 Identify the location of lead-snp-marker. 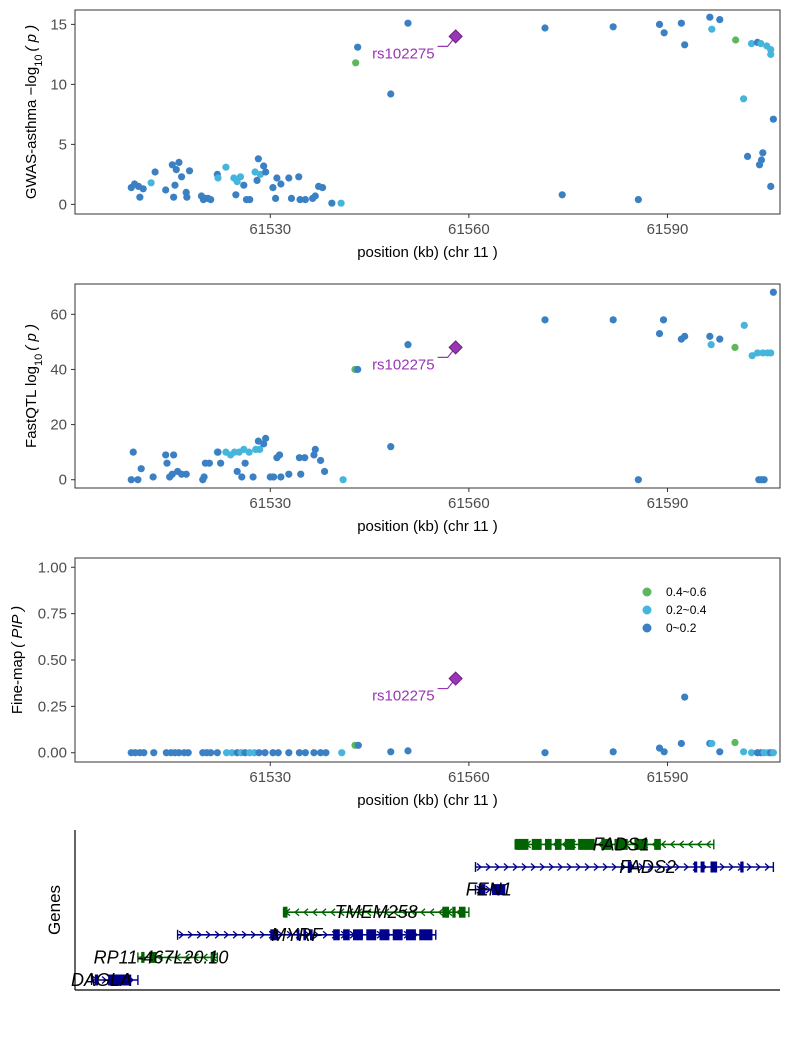
(455, 36).